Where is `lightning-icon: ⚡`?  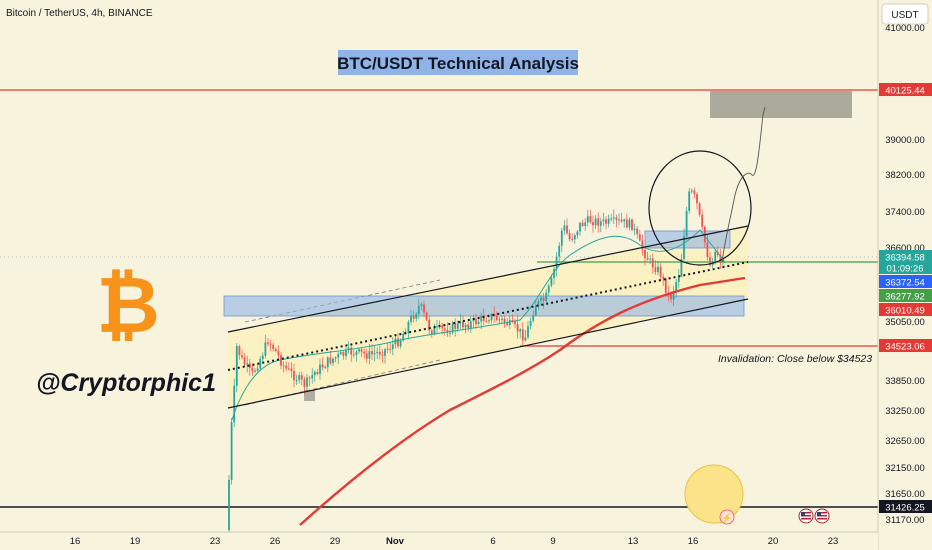
lightning-icon: ⚡ is located at coordinates (727, 517).